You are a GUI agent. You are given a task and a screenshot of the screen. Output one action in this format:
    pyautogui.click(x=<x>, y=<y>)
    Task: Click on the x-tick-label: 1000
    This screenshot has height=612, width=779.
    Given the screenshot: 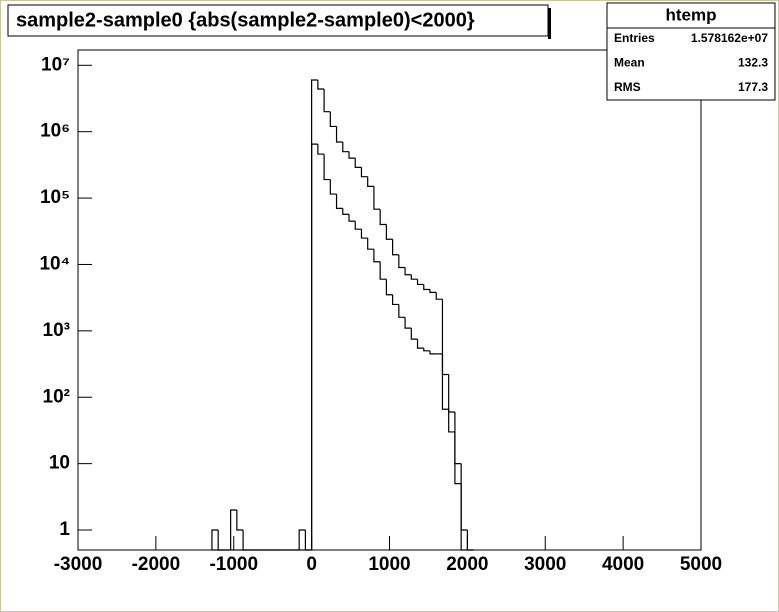 What is the action you would take?
    pyautogui.click(x=389, y=564)
    